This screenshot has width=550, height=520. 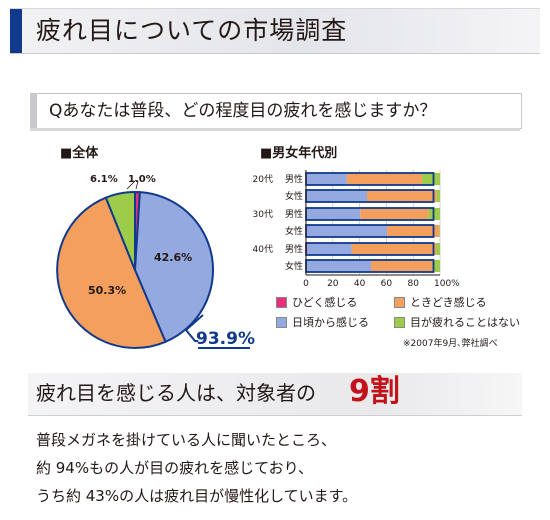 What do you see at coordinates (131, 184) in the screenshot?
I see `pie-leader-line-nai` at bounding box center [131, 184].